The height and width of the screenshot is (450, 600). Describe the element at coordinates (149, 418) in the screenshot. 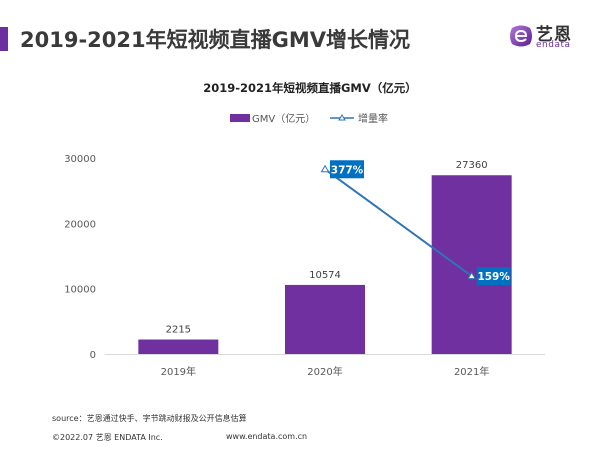

I see `footer-source: source：艺恩通过快手、字节跳动财报及公开信息估算` at that location.